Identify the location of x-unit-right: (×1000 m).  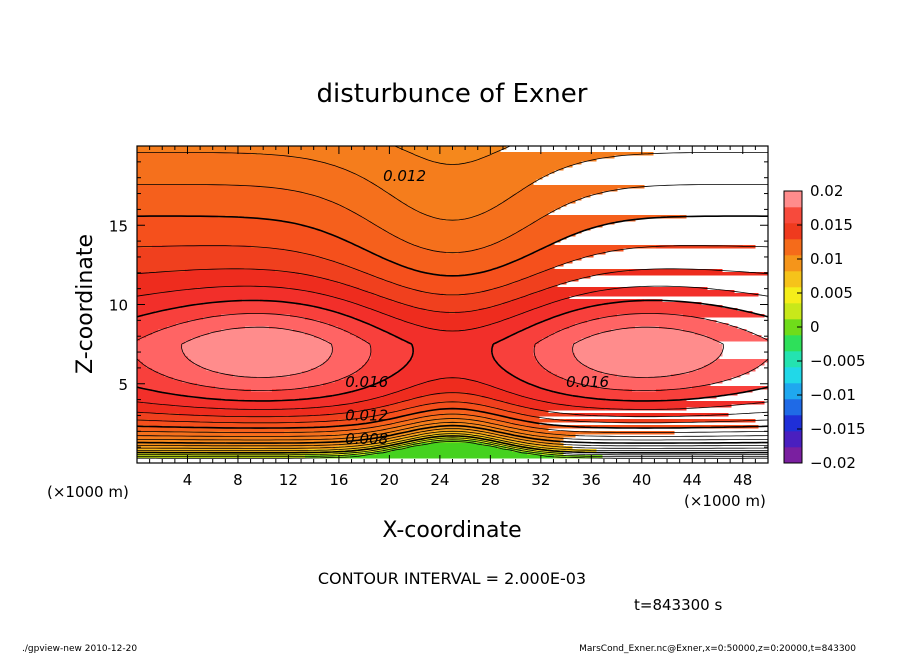
(725, 501).